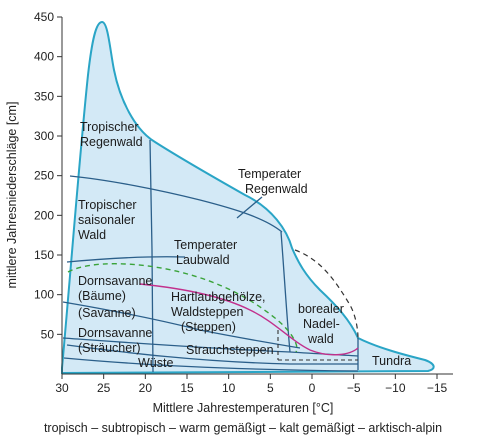  Describe the element at coordinates (208, 327) in the screenshot. I see `label-line: (Steppen)` at that location.